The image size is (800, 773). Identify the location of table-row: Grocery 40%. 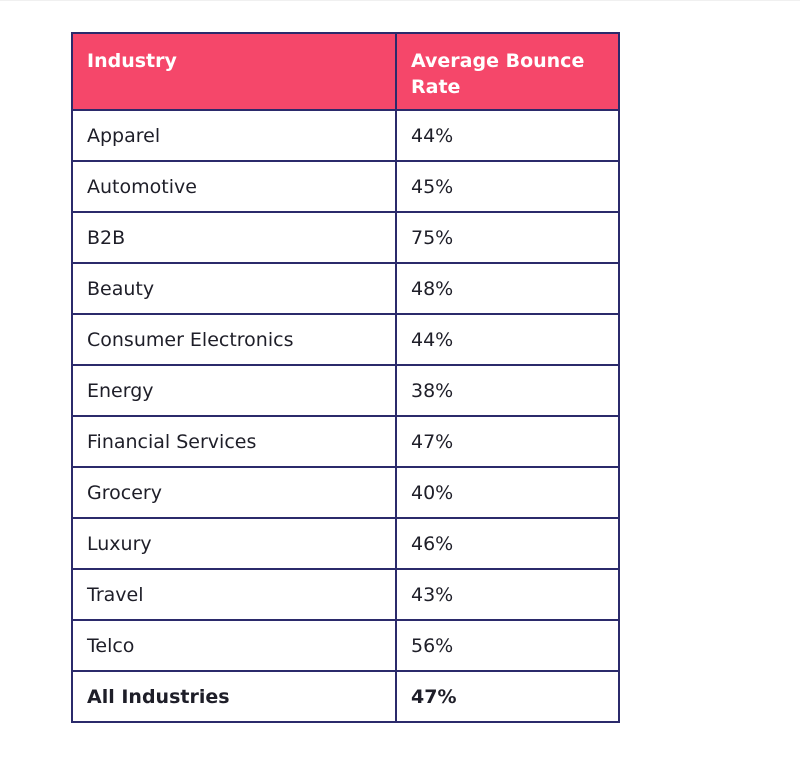
(345, 492).